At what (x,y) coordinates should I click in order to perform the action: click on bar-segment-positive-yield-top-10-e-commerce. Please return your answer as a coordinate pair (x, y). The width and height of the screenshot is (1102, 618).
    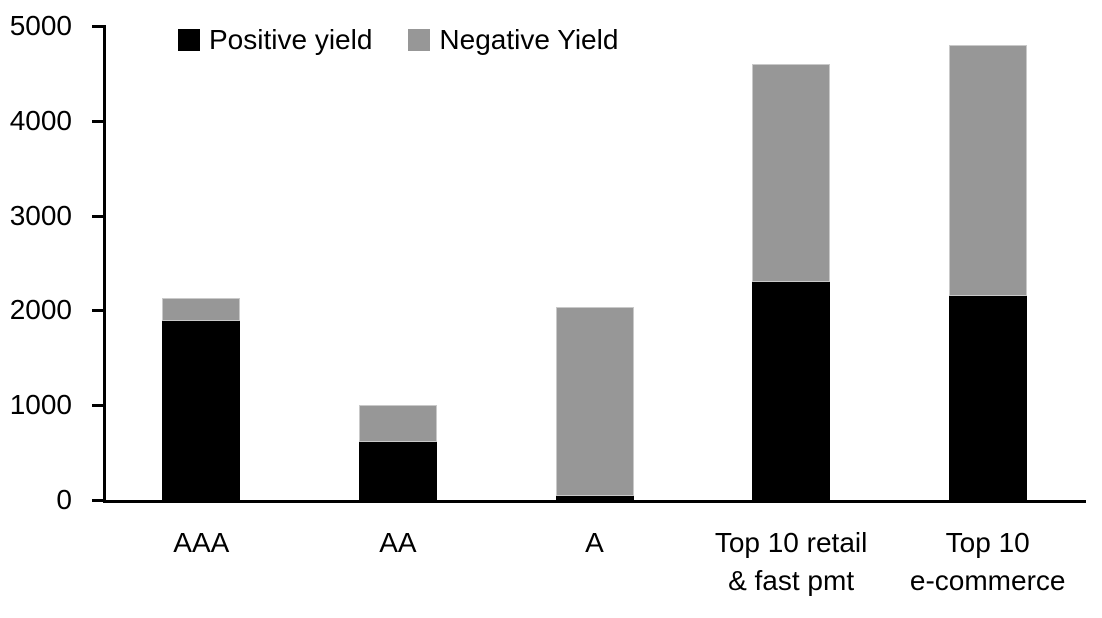
    Looking at the image, I should click on (987, 398).